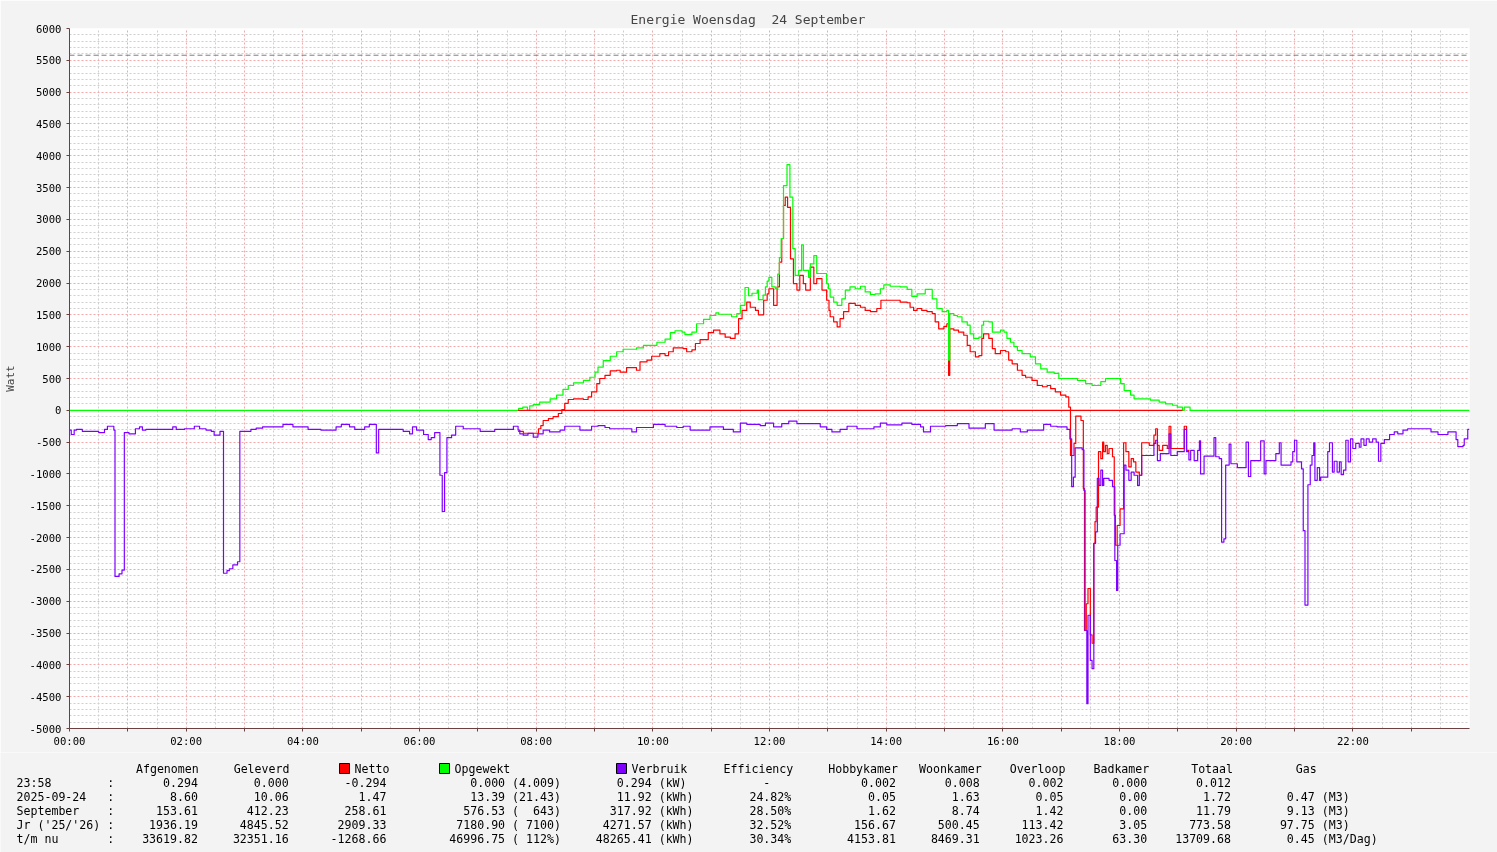  Describe the element at coordinates (58, 410) in the screenshot. I see `y-tick-label: 0` at that location.